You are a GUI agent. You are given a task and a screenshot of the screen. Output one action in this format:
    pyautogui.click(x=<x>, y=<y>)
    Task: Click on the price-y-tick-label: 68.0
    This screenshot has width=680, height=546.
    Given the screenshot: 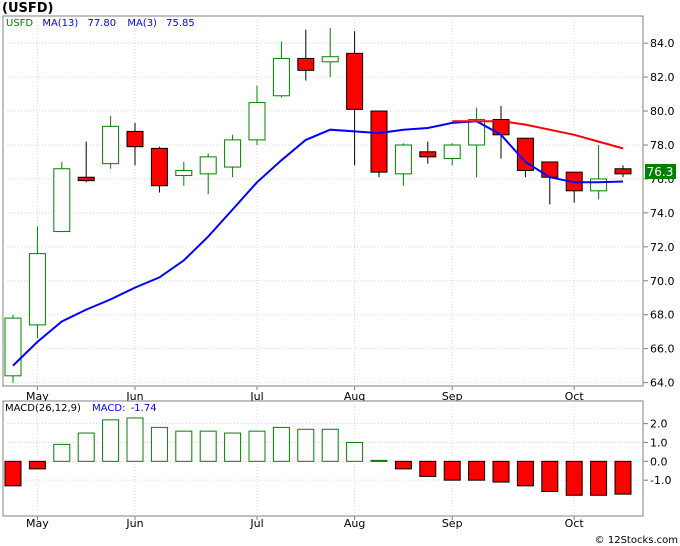 What is the action you would take?
    pyautogui.click(x=662, y=315)
    